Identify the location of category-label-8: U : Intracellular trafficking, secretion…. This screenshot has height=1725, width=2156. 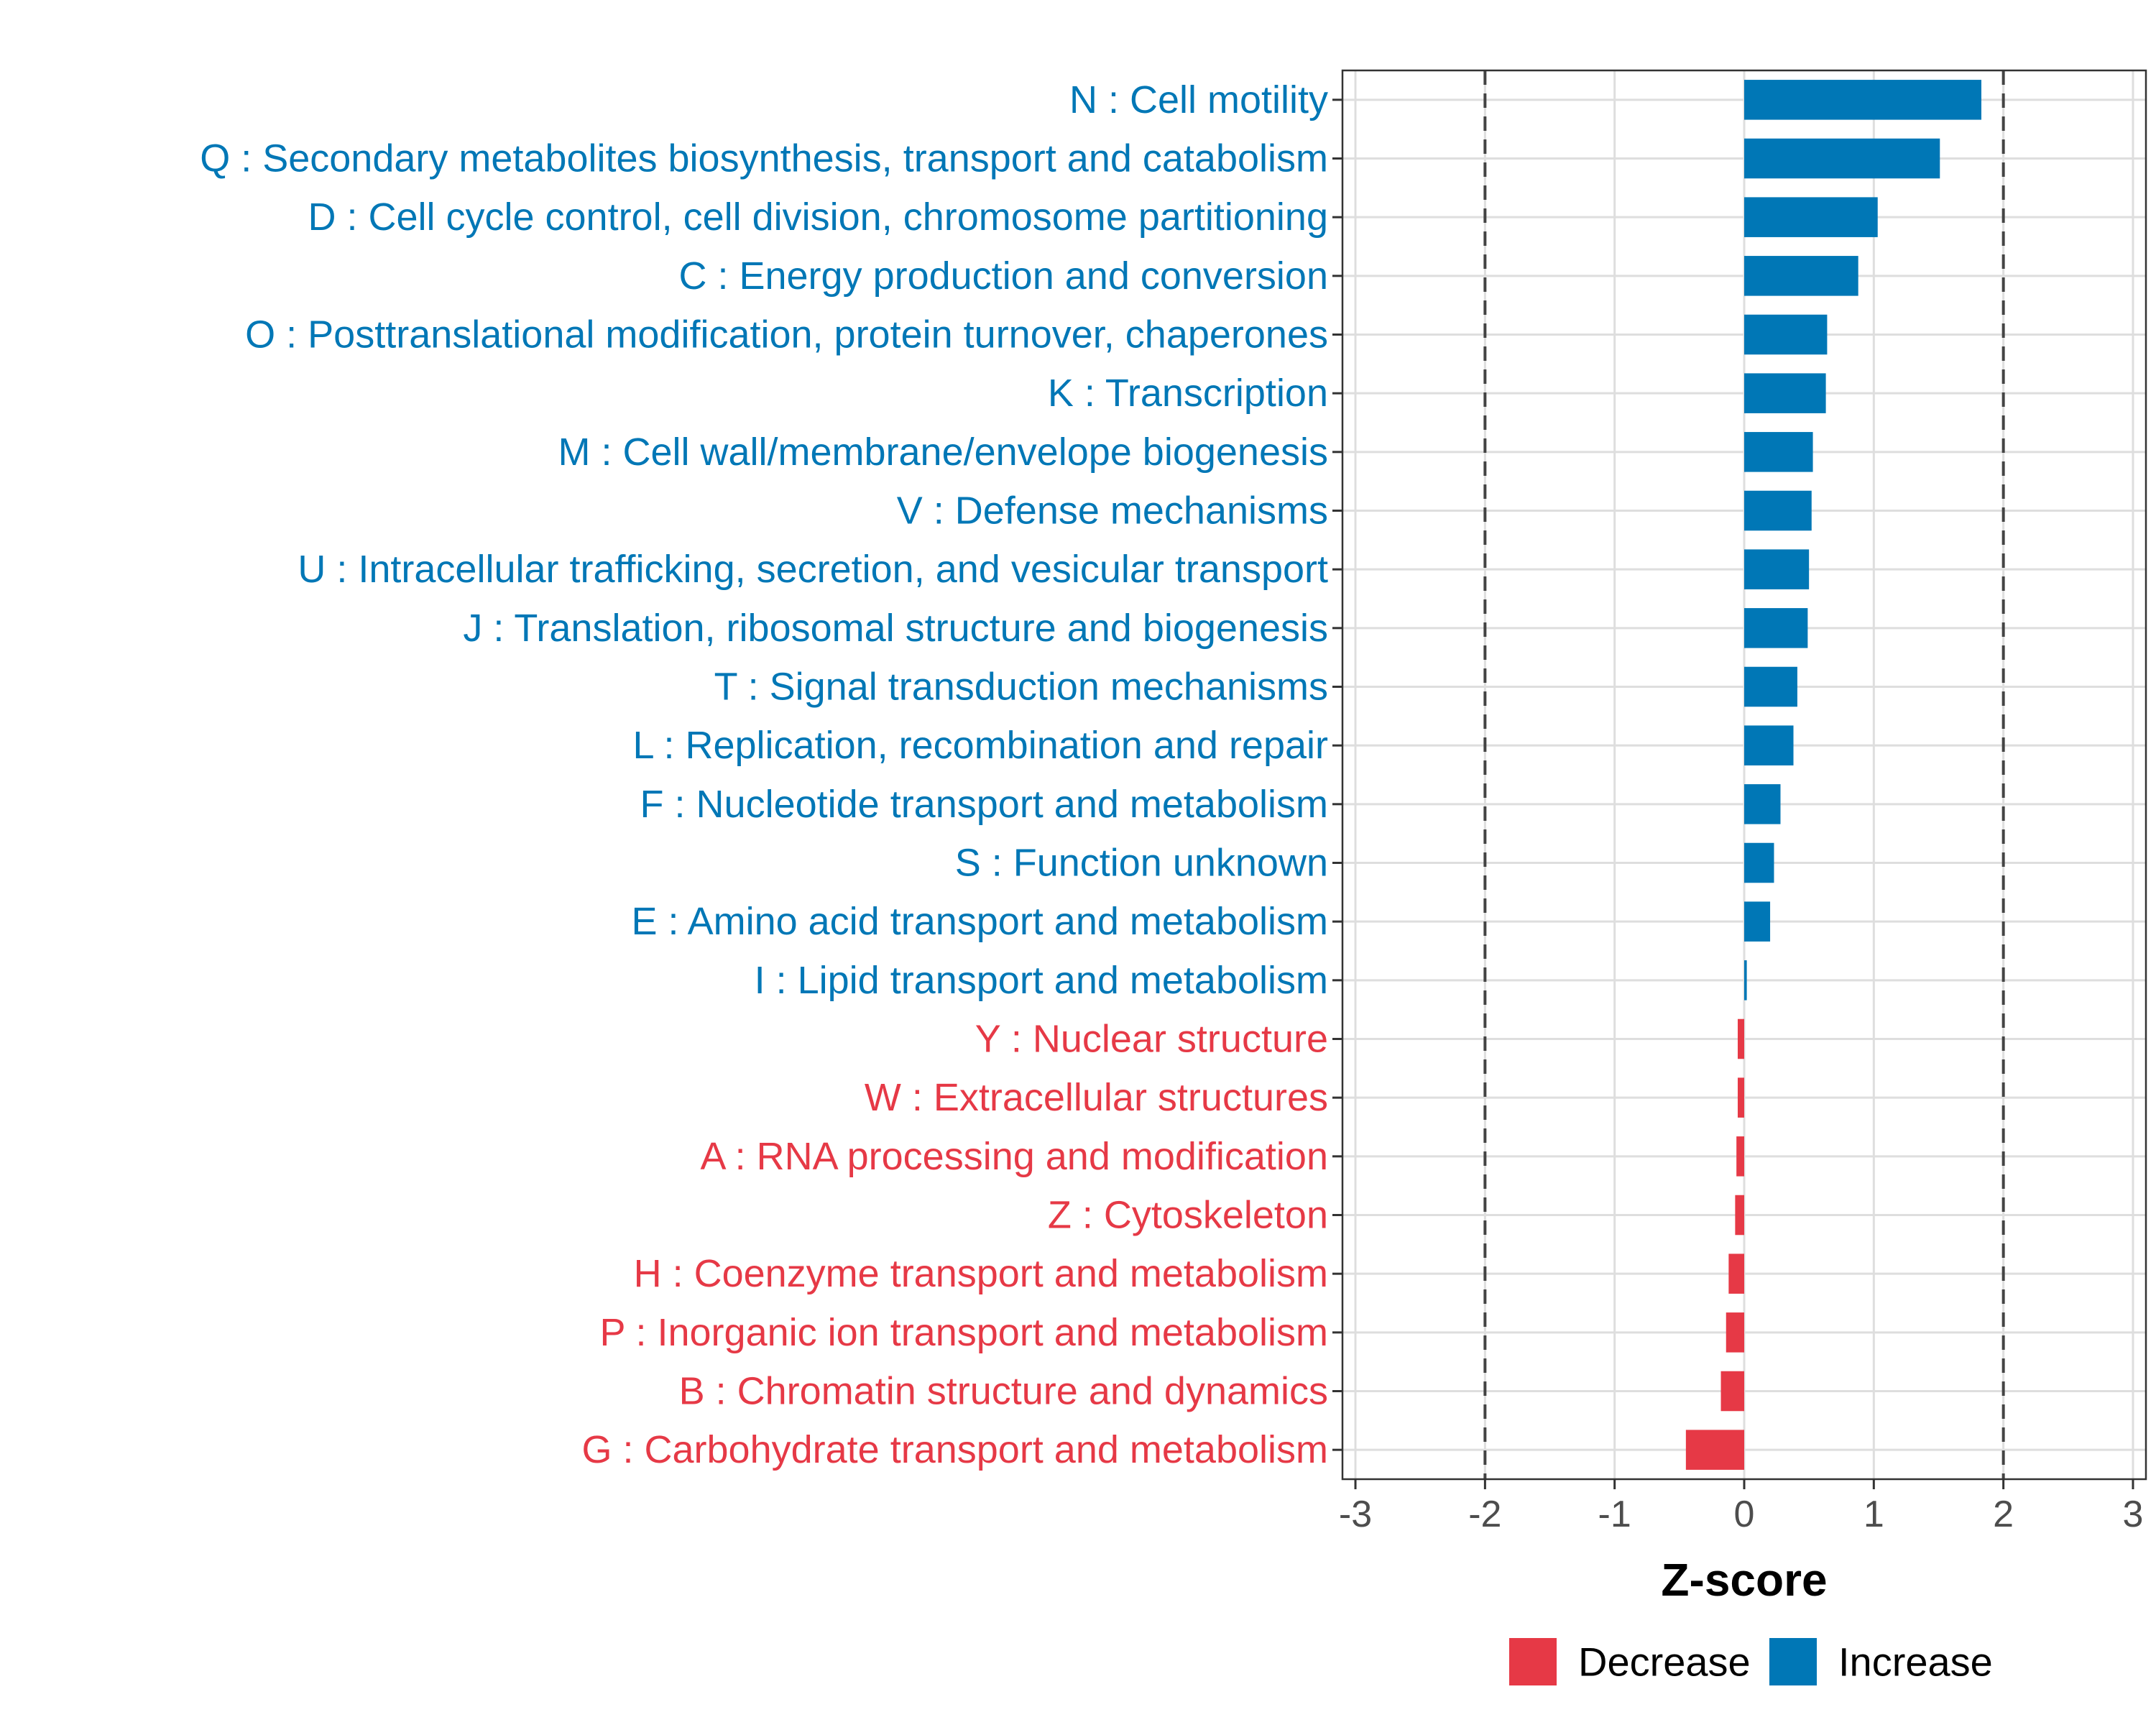
(813, 569).